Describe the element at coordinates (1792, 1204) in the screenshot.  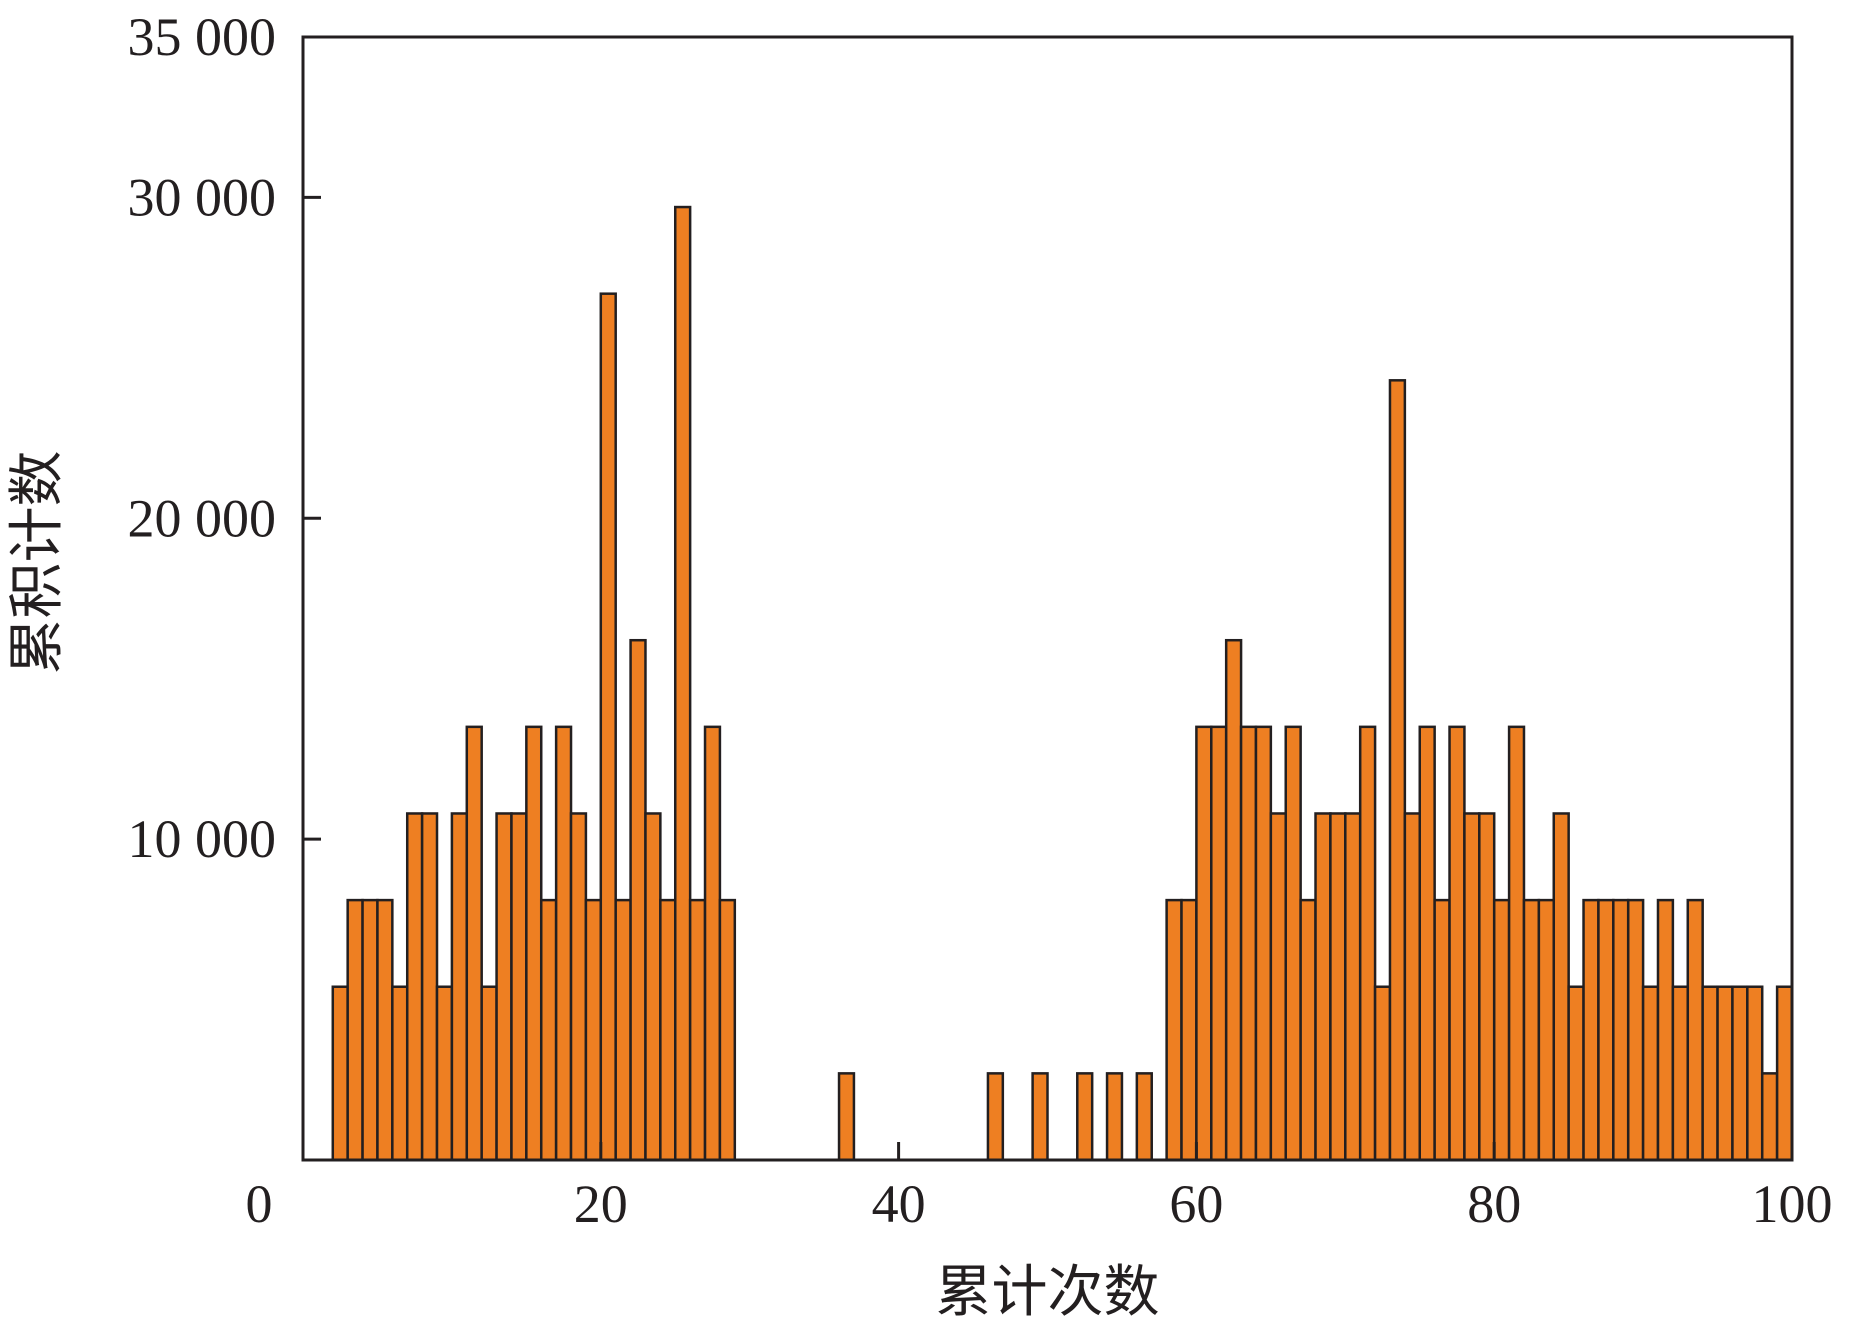
I see `x-tick-label: 100` at that location.